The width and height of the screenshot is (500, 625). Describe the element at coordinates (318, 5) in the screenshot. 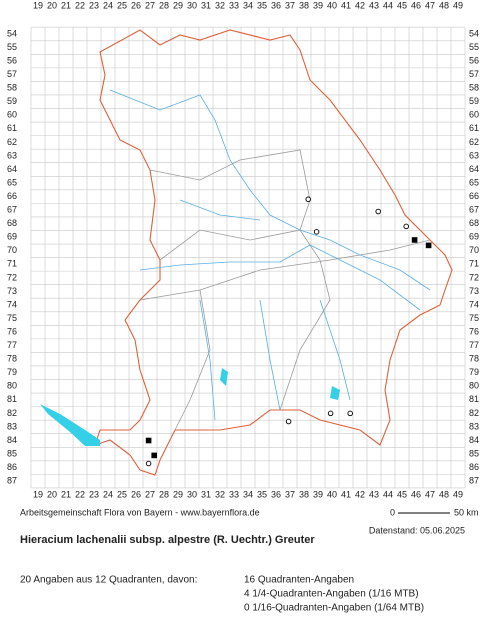

I see `x-tick-label: 39` at that location.